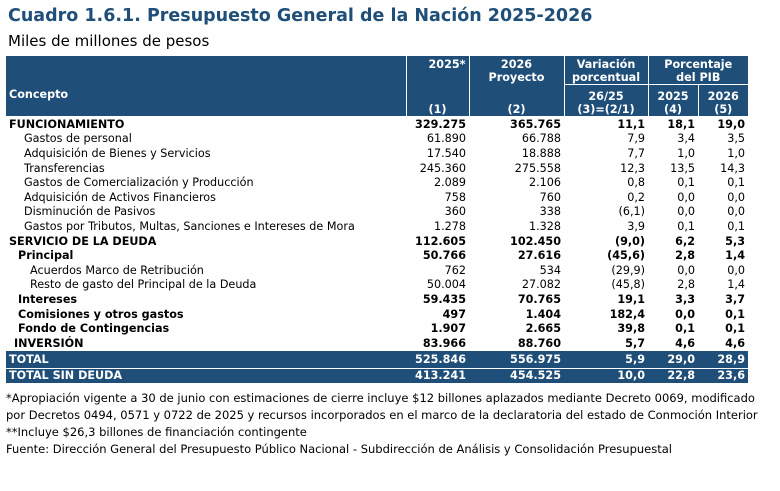 This screenshot has width=780, height=491. Describe the element at coordinates (697, 70) in the screenshot. I see `header-porcentaje-pib: Porcentaje del PIB` at that location.